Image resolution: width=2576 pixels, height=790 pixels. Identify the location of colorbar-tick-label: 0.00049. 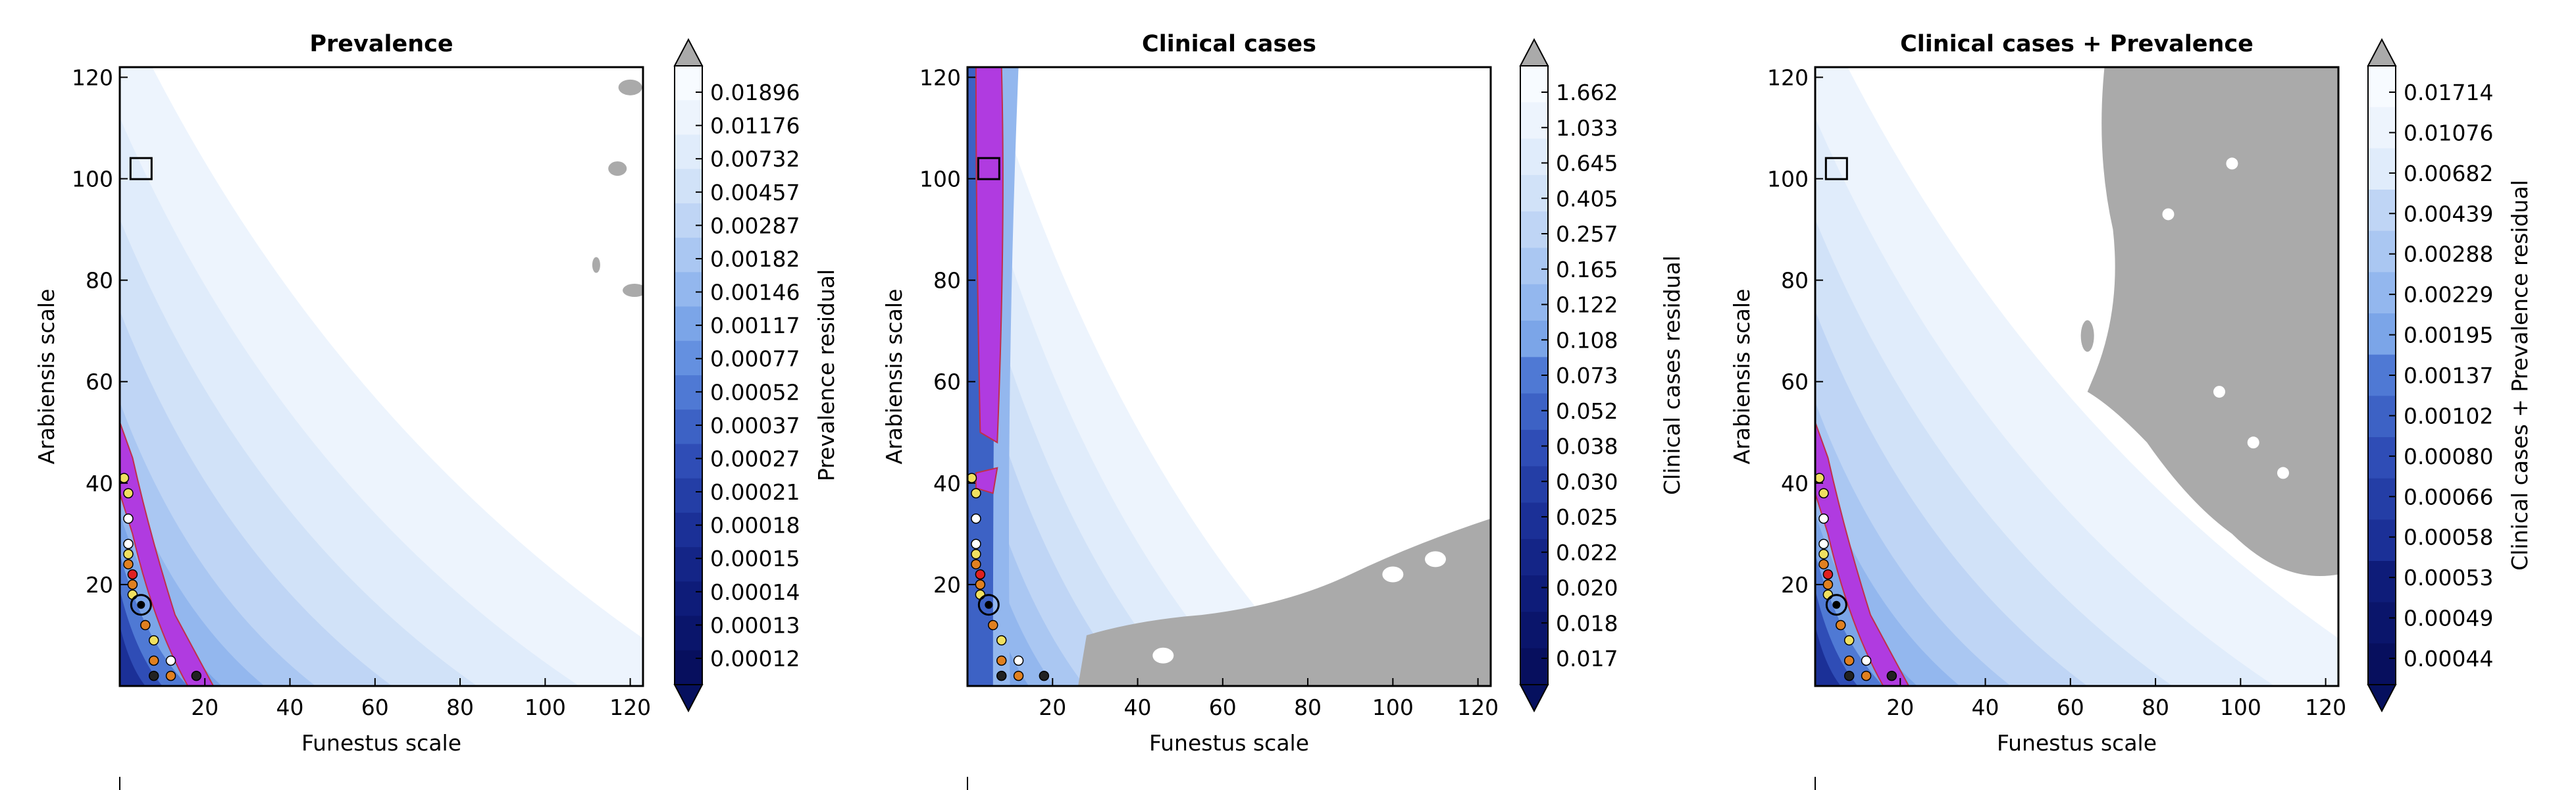
(2448, 618).